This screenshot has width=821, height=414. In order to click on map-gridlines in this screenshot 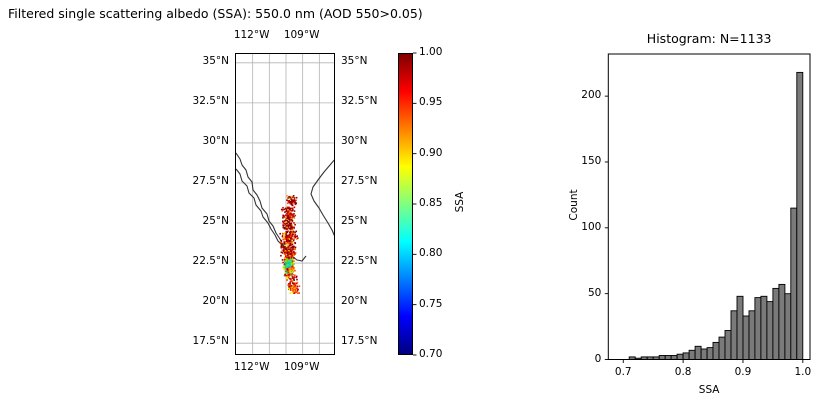, I will do `click(285, 204)`.